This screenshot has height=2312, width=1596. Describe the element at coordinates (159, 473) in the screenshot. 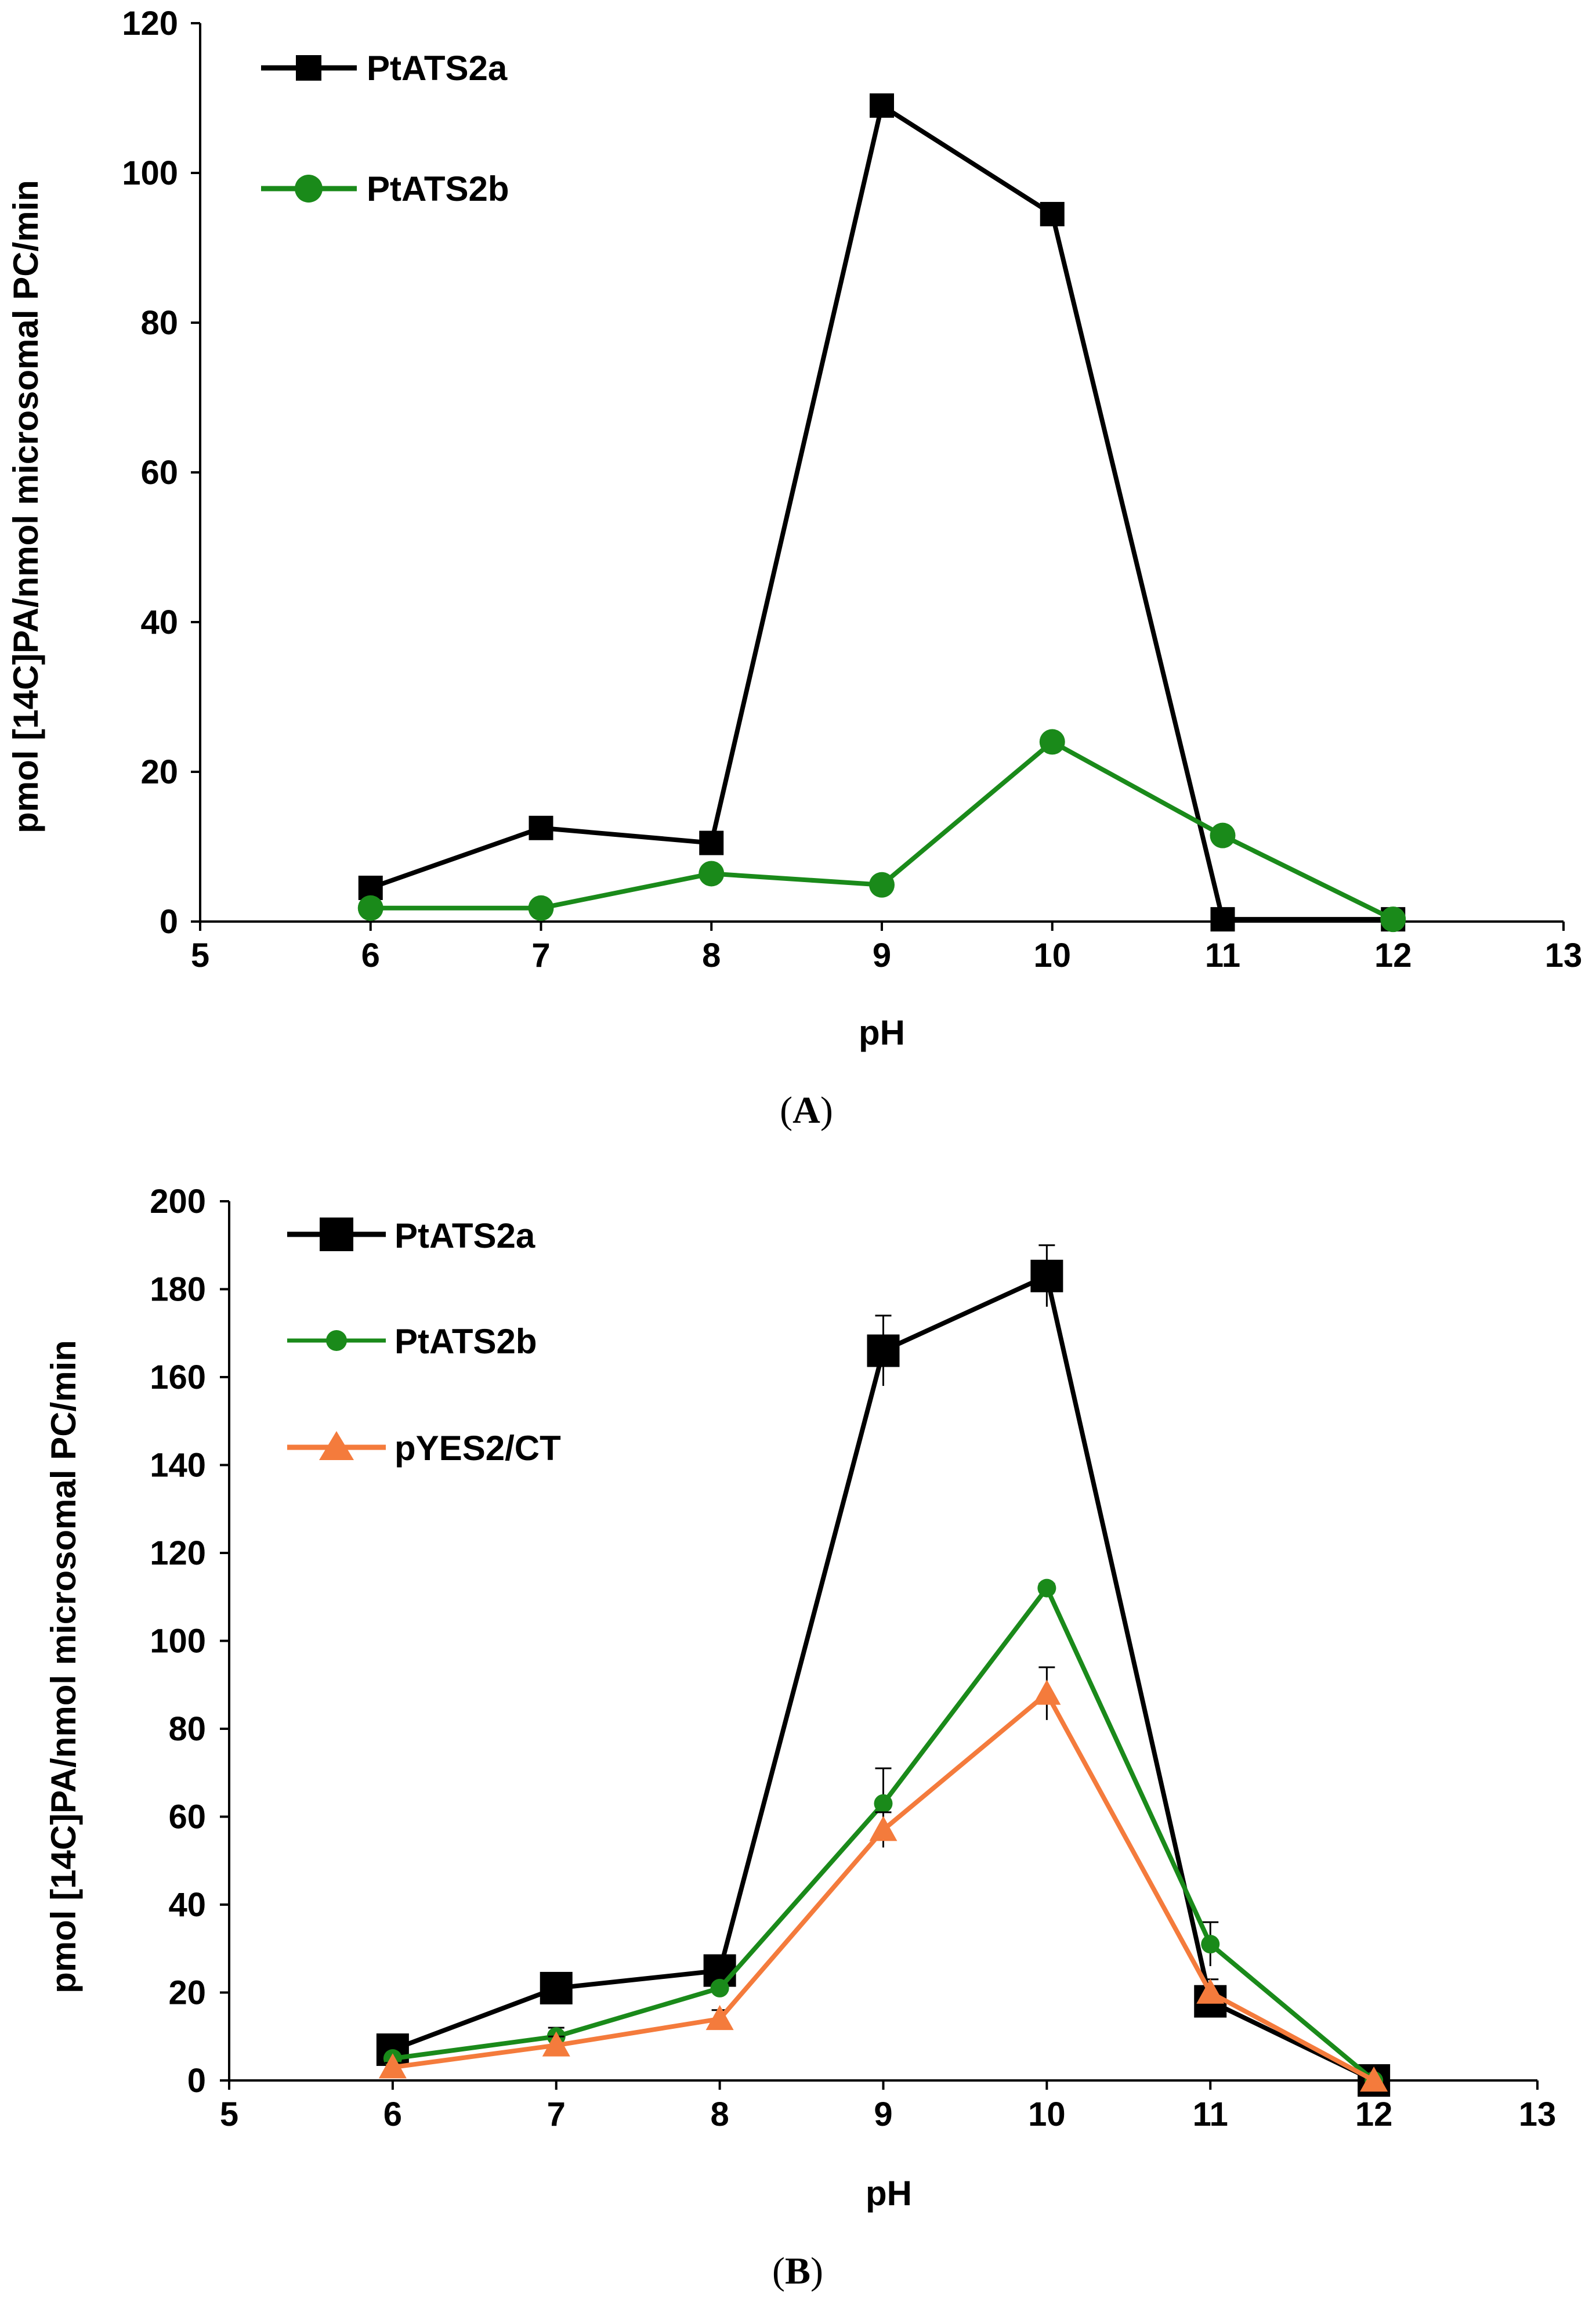

I see `y-tick-label-a-60: 60` at that location.